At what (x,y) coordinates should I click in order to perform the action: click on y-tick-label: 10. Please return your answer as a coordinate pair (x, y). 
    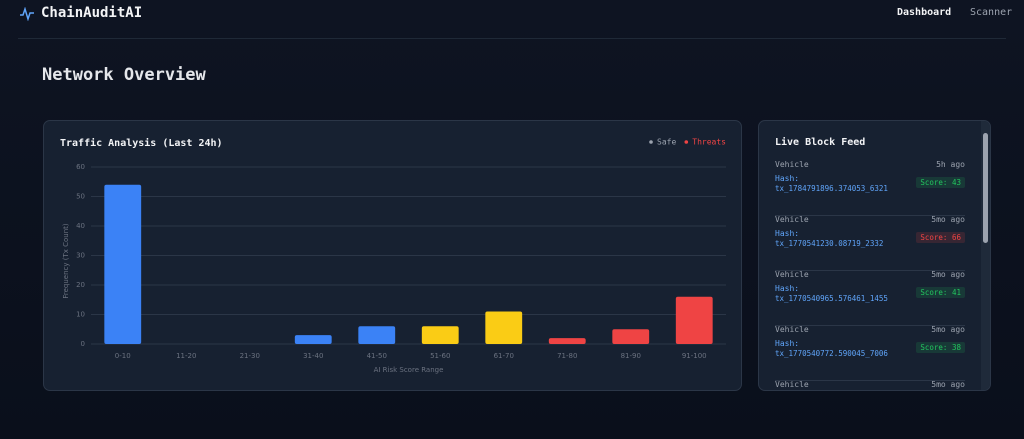
    Looking at the image, I should click on (80, 315).